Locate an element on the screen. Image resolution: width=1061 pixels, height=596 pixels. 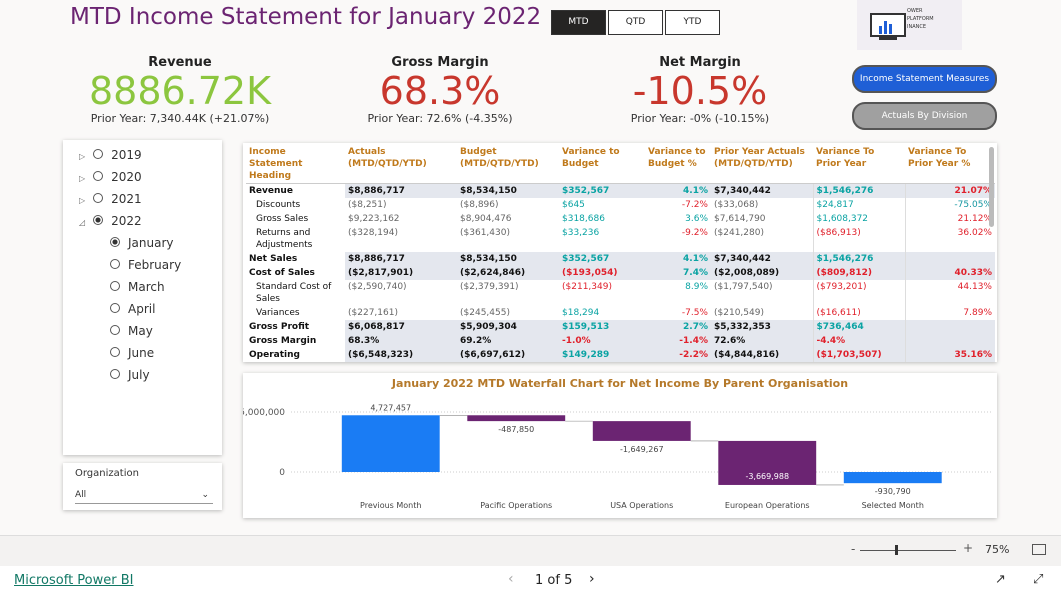
month-label: June is located at coordinates (141, 353).